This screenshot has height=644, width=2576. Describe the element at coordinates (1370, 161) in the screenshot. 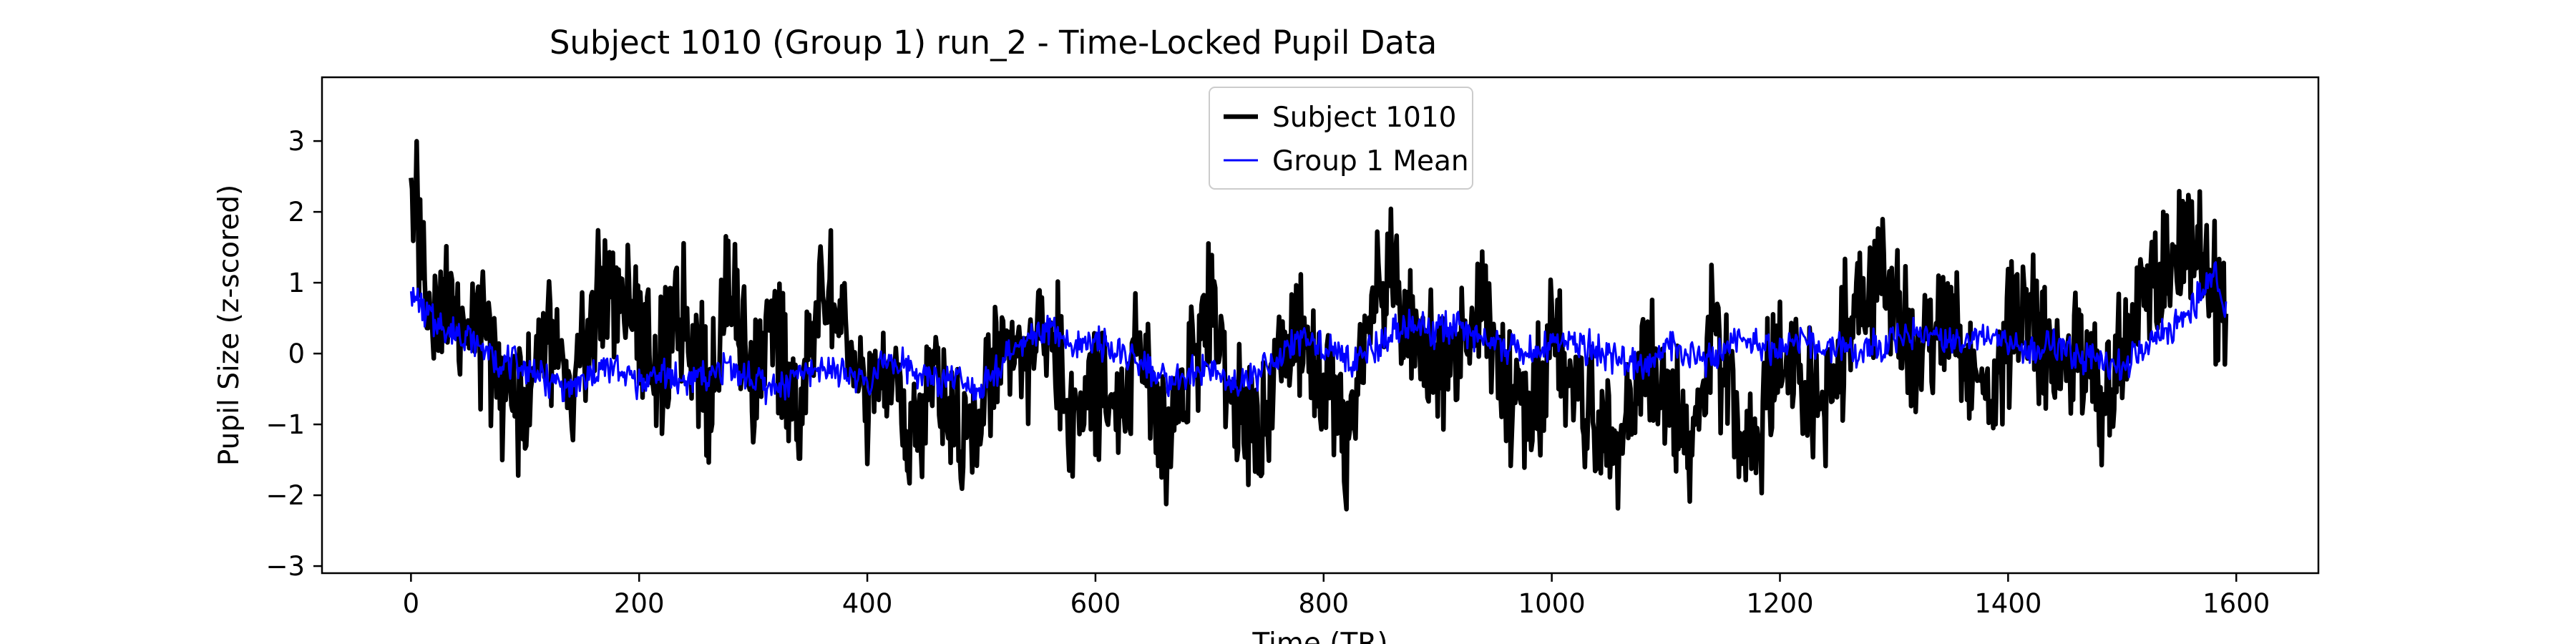

I see `legend-label-group-1-mean: Group 1 Mean` at that location.